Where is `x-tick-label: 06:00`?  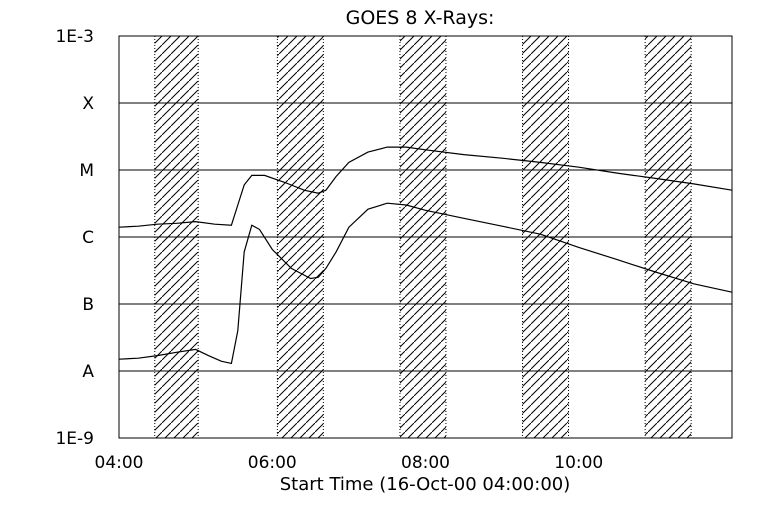 x-tick-label: 06:00 is located at coordinates (272, 463).